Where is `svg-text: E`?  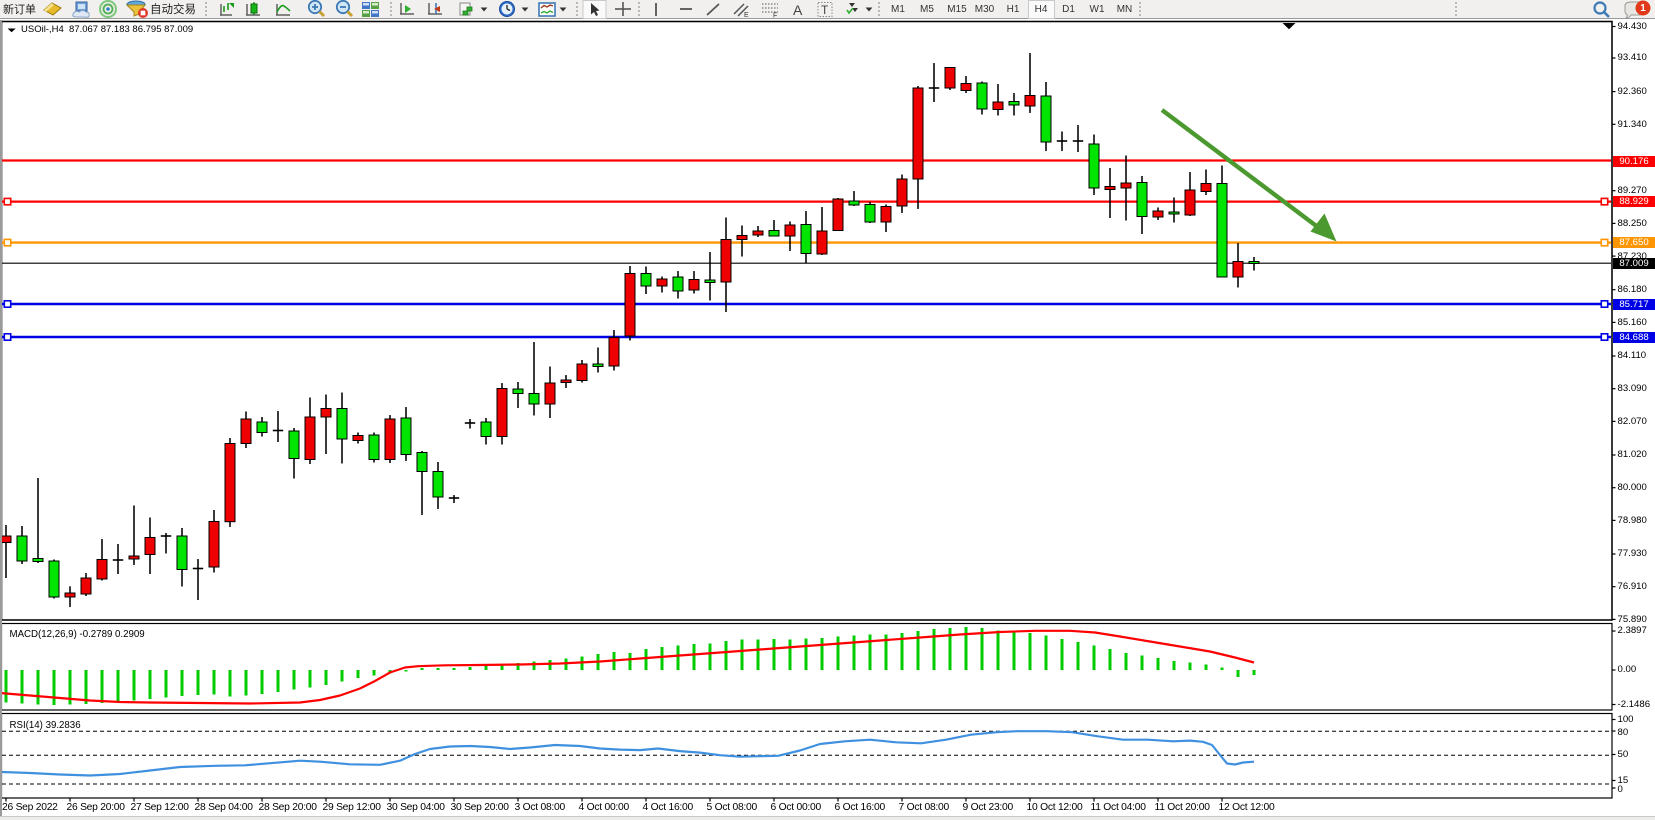 svg-text: E is located at coordinates (746, 15).